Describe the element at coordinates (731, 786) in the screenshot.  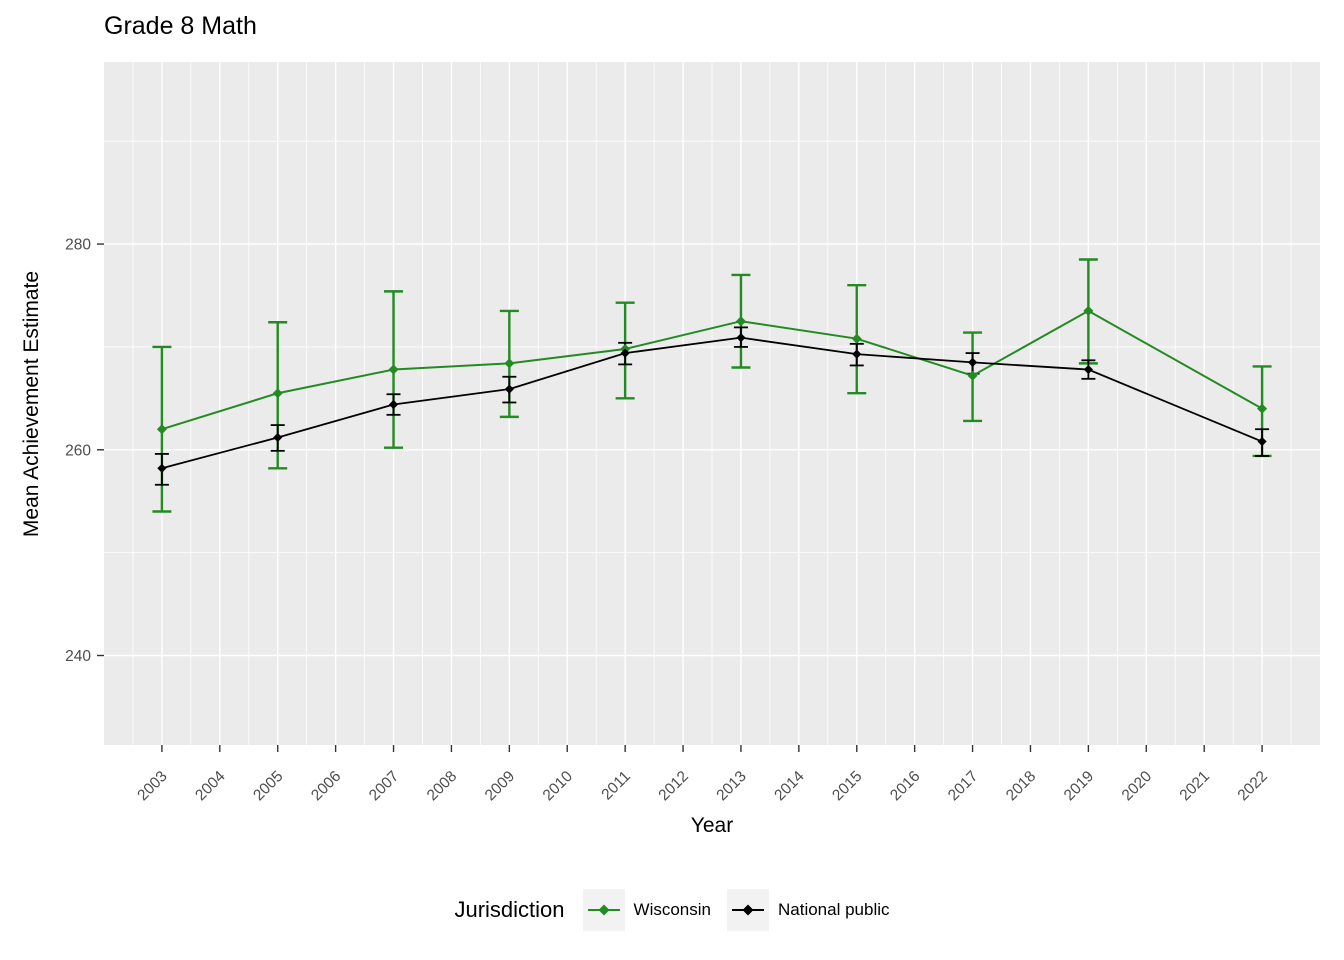
I see `x-tick-label: 2013` at that location.